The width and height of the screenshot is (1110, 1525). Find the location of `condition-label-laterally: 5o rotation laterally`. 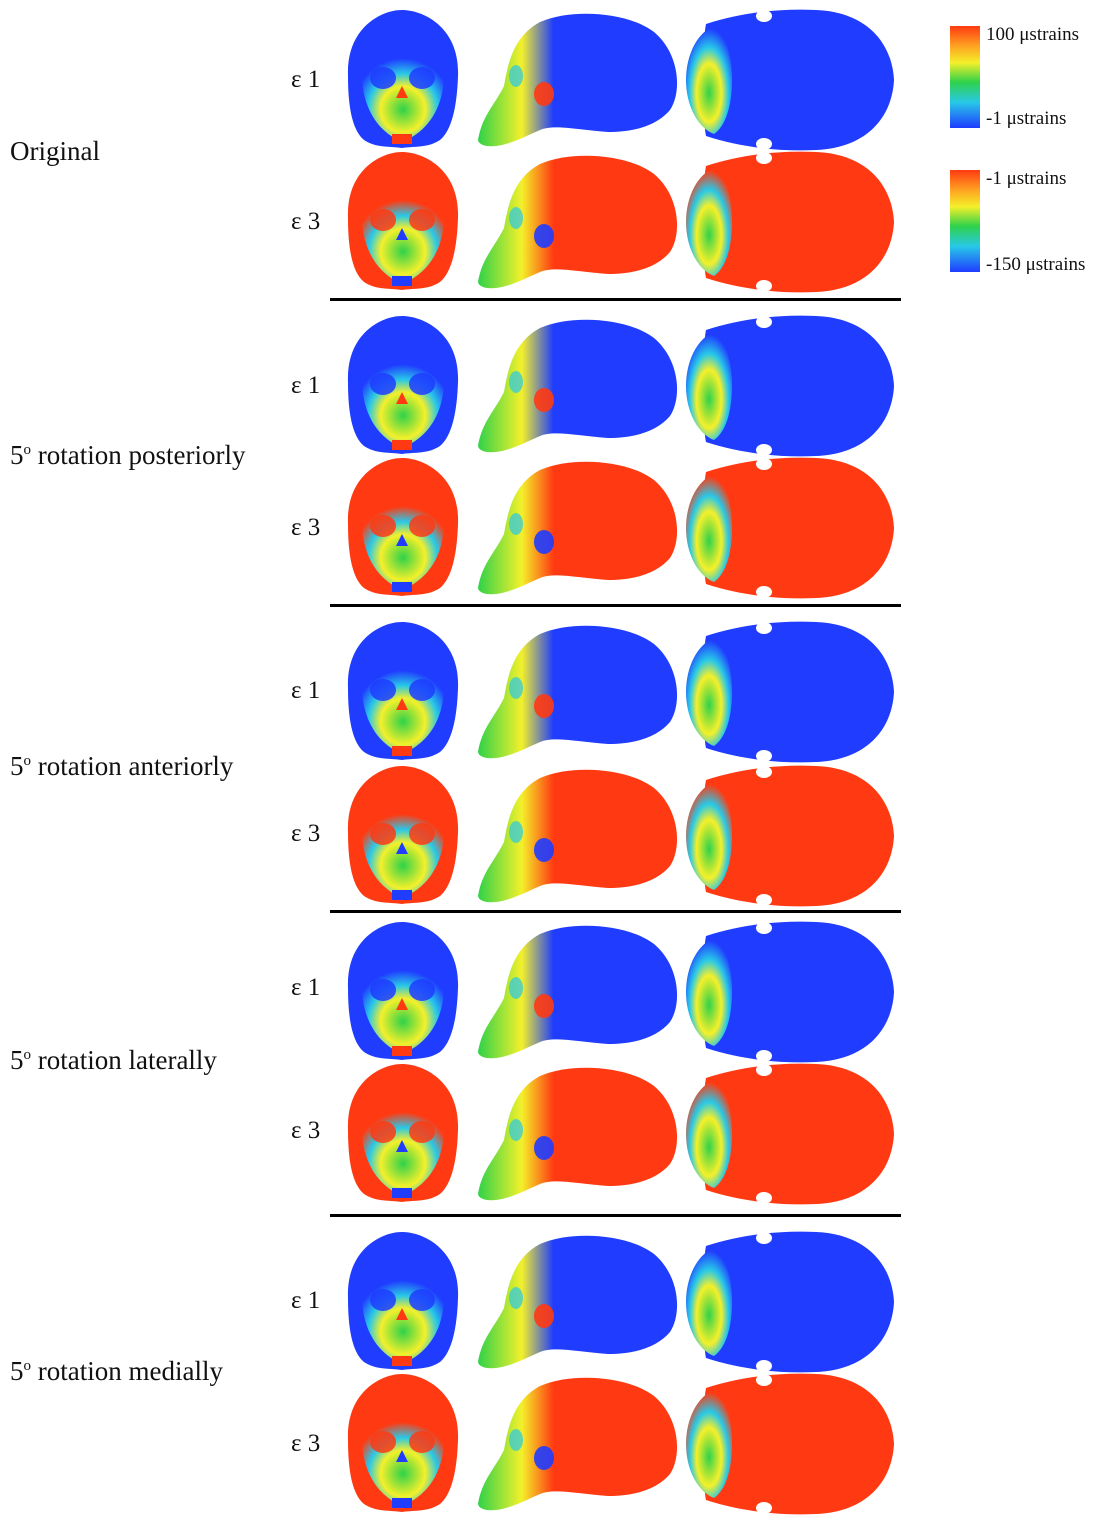

condition-label-laterally: 5o rotation laterally is located at coordinates (113, 1060).